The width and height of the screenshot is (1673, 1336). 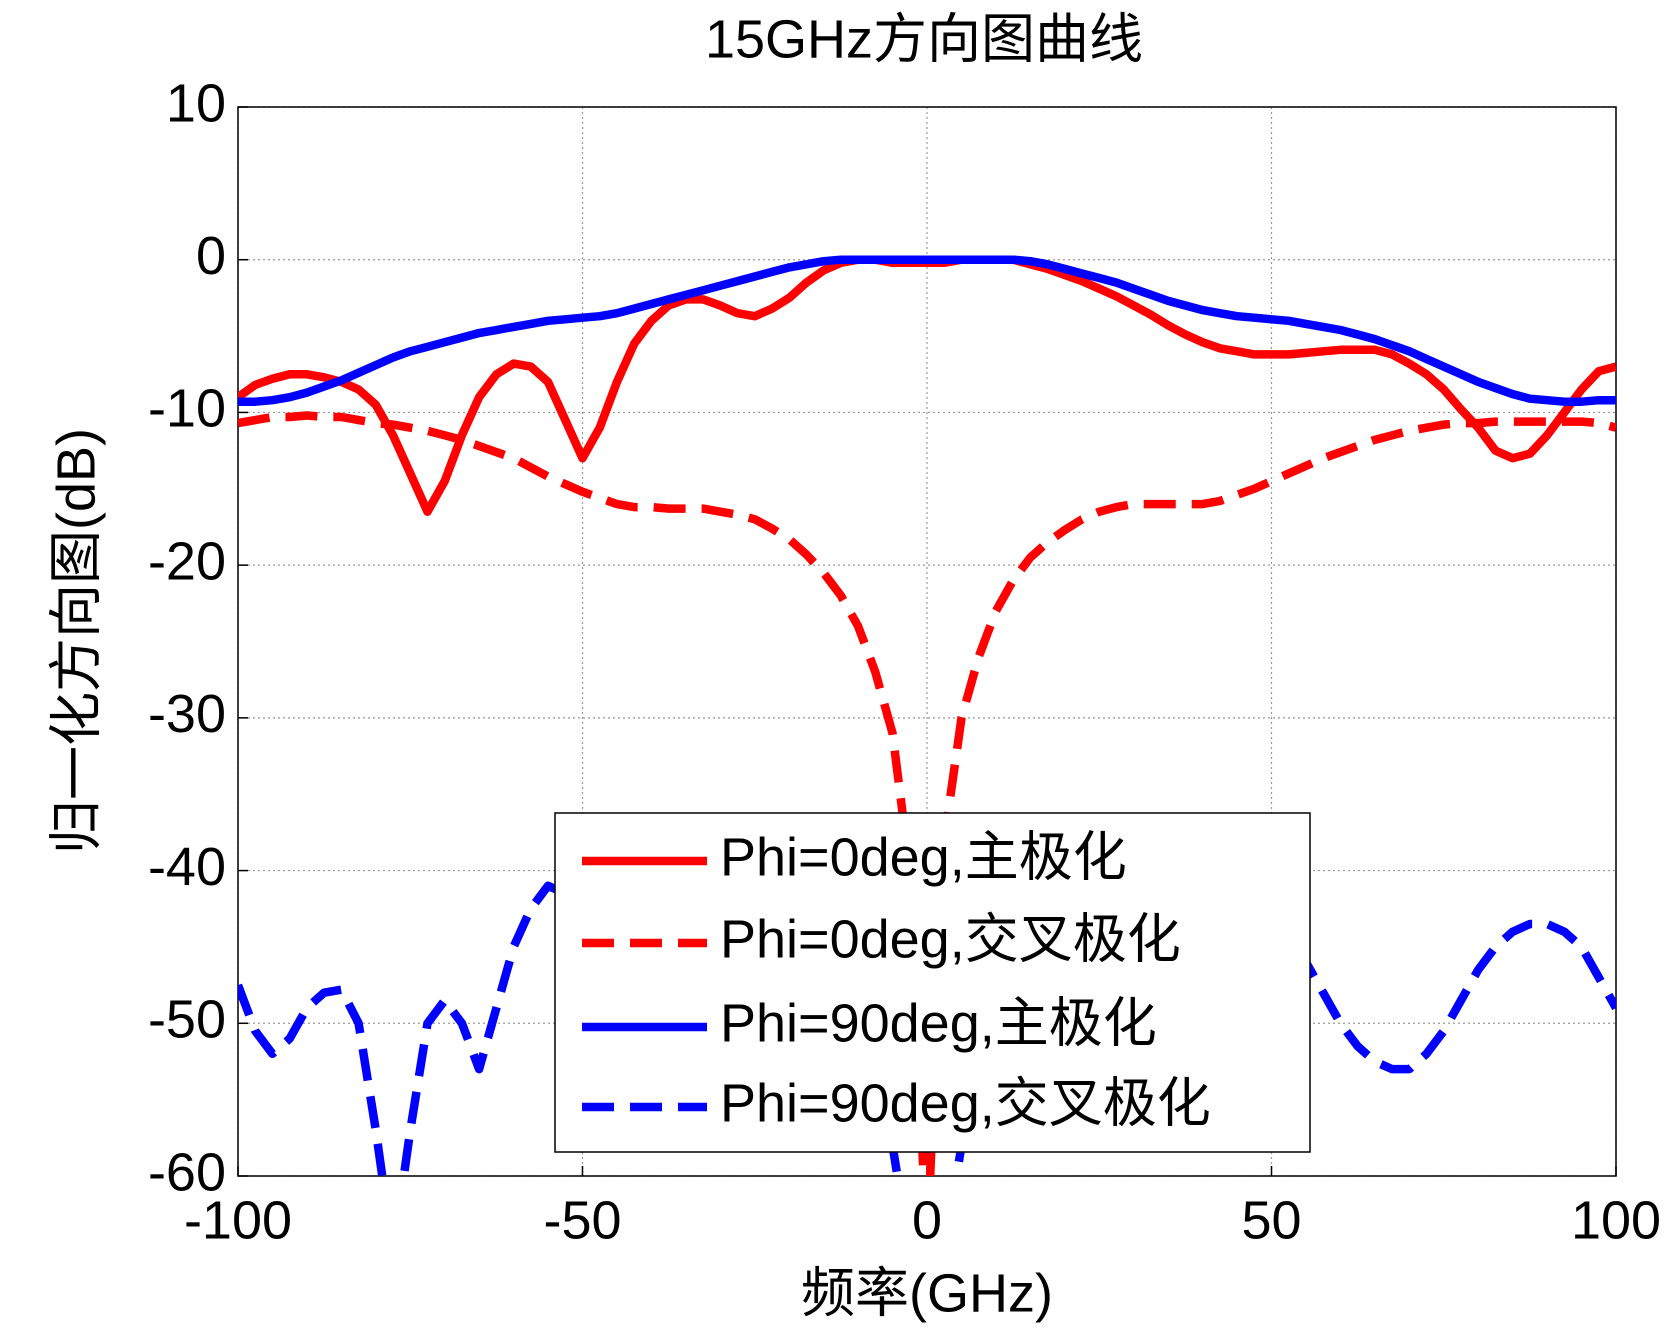 I want to click on x-tick-label: -100, so click(x=238, y=1220).